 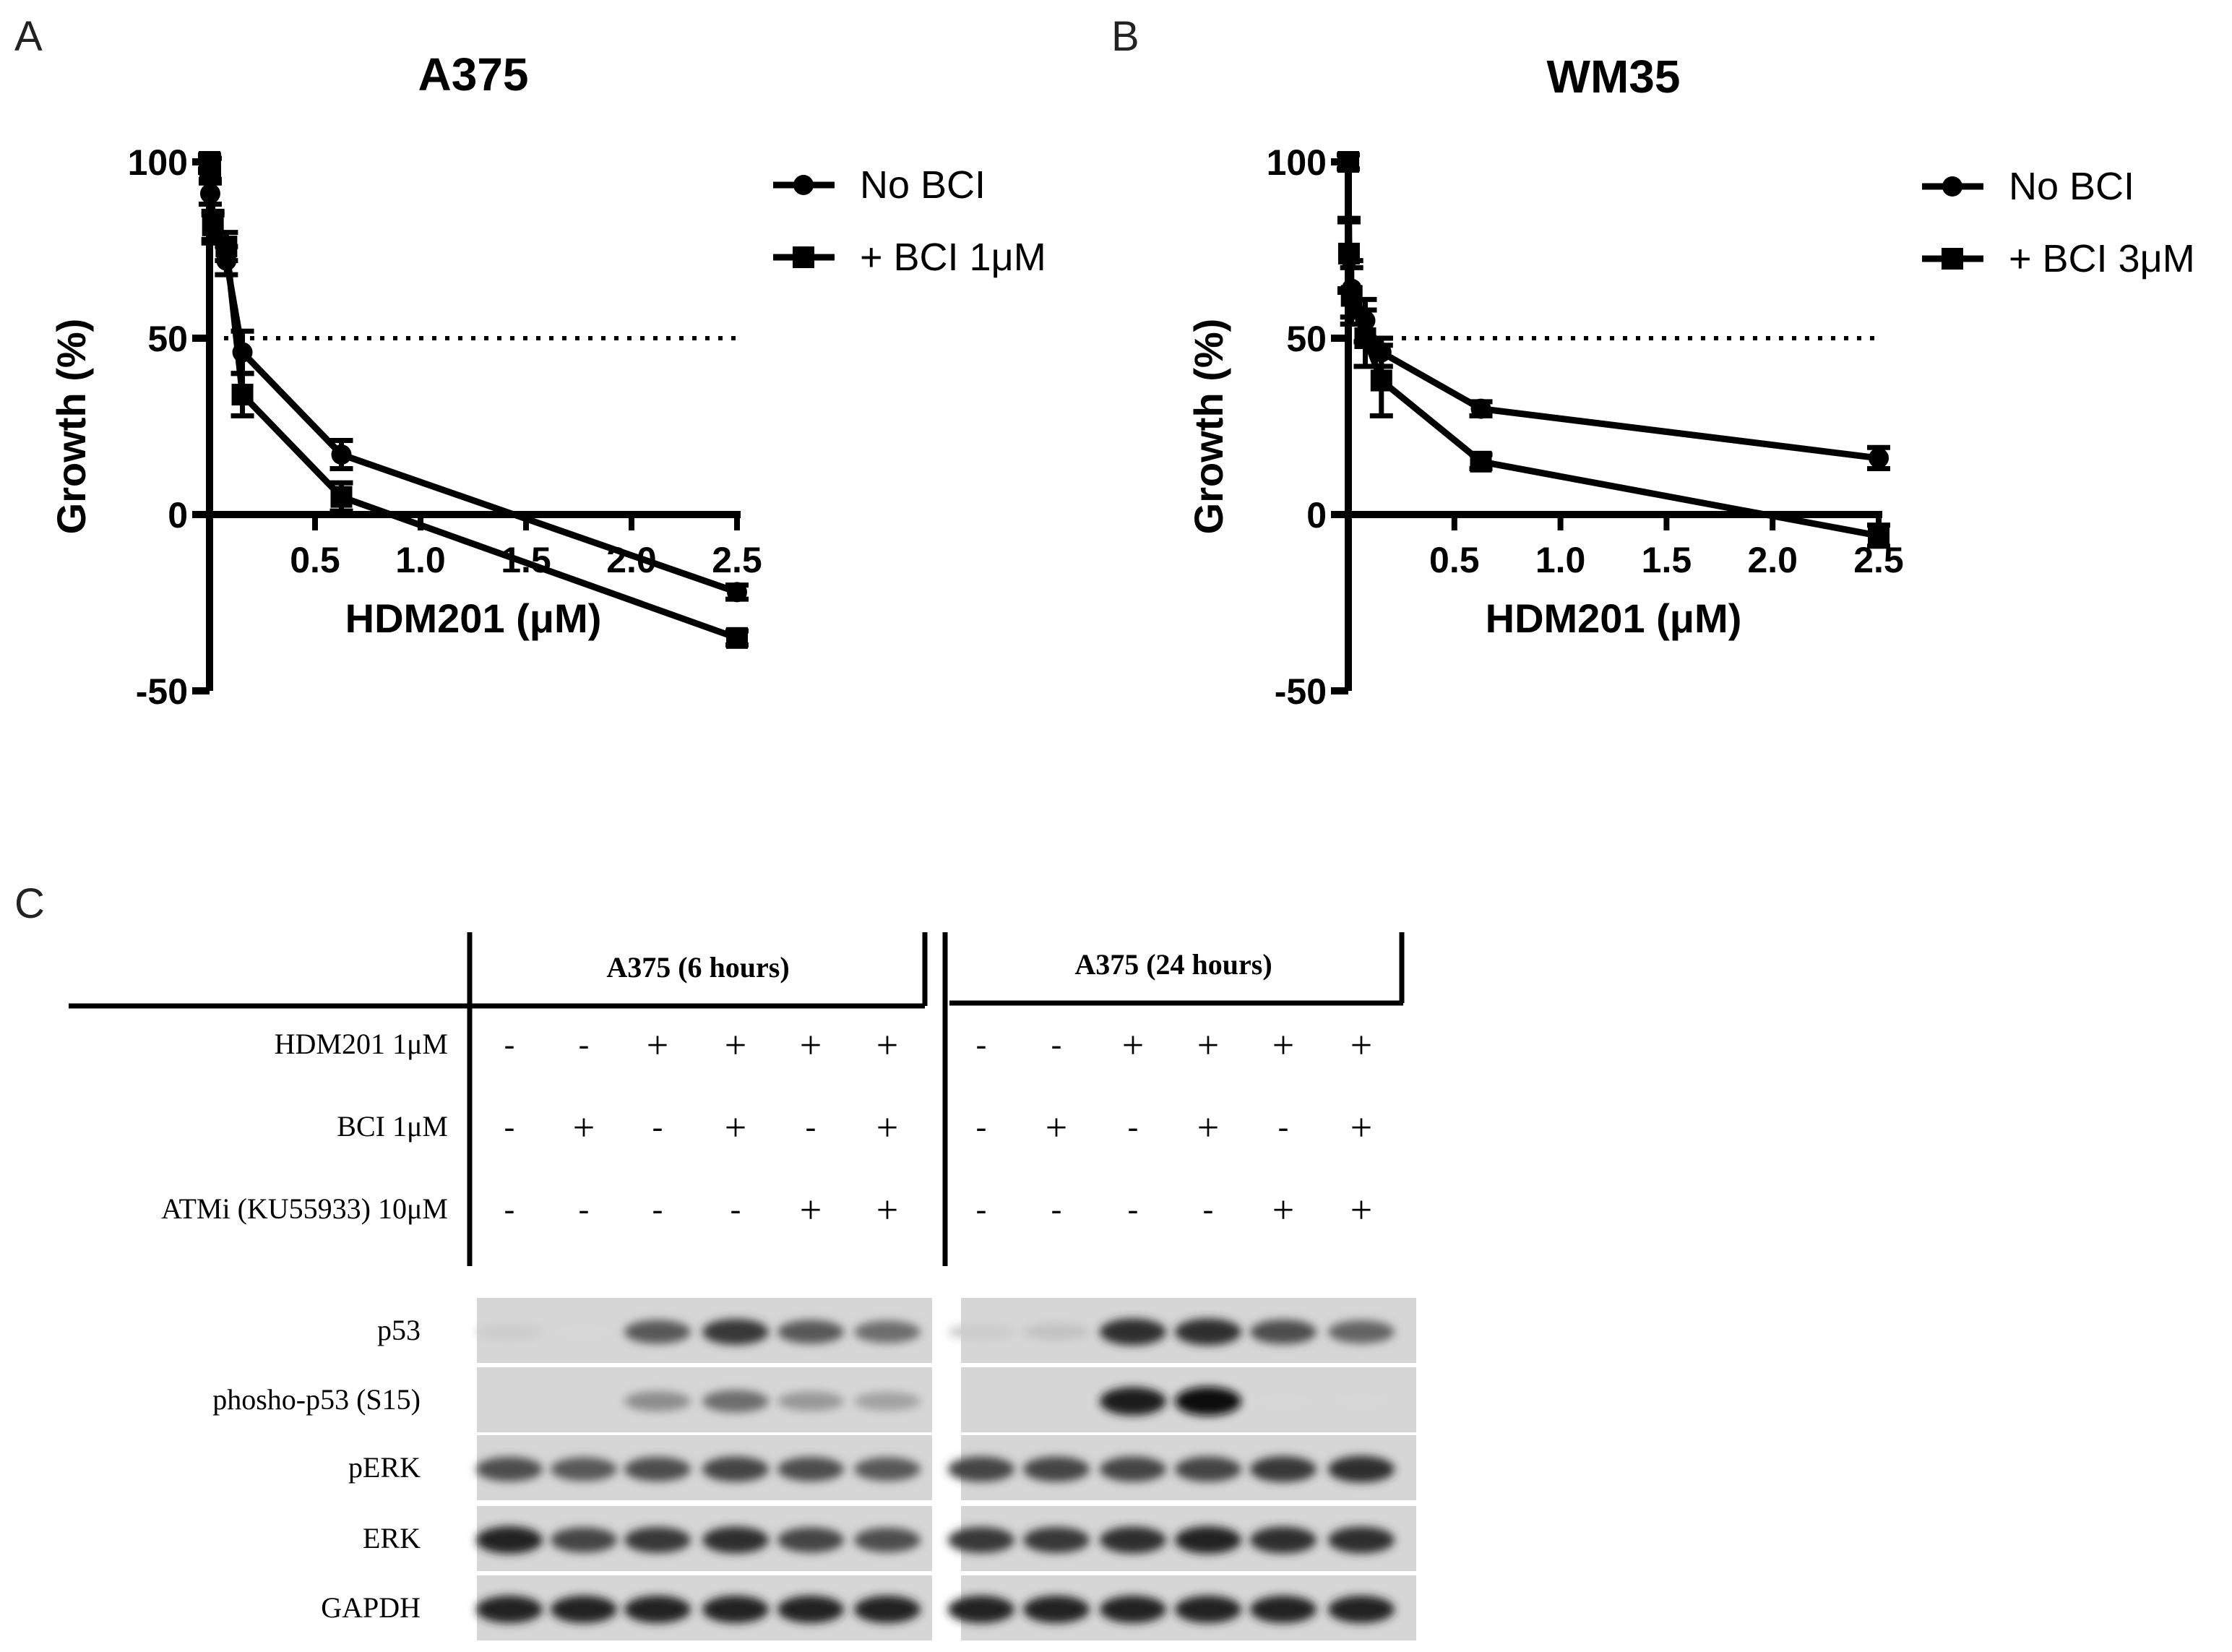 What do you see at coordinates (737, 560) in the screenshot?
I see `x-tick-label: 2.5` at bounding box center [737, 560].